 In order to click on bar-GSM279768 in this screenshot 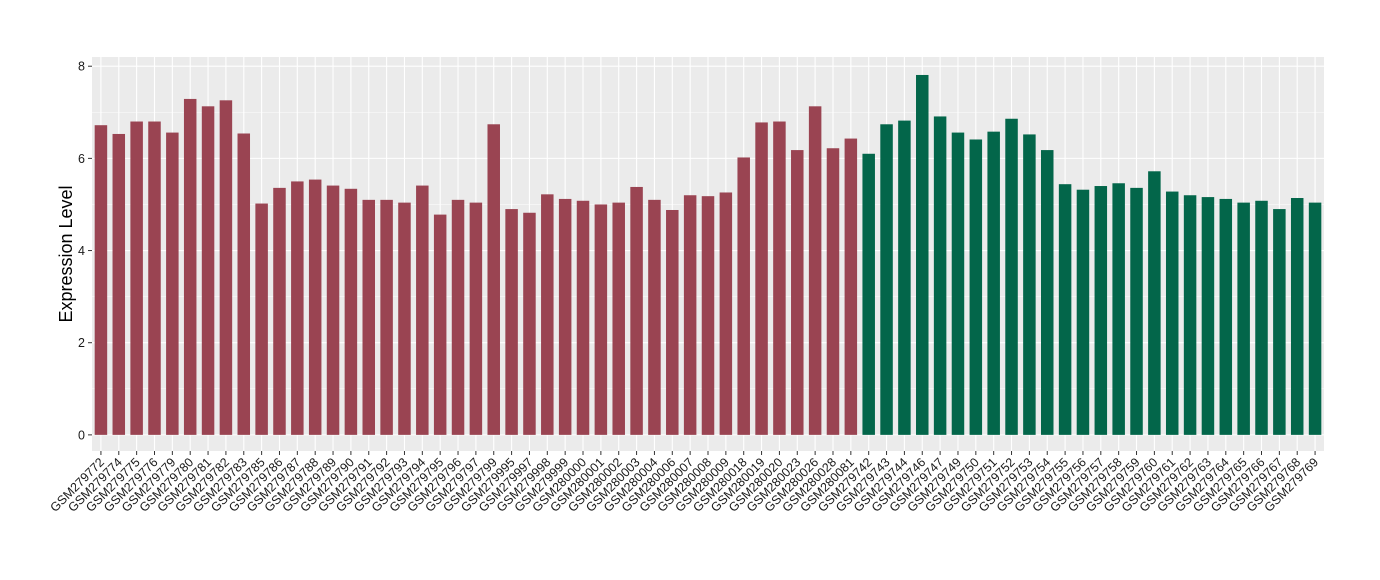, I will do `click(1297, 316)`.